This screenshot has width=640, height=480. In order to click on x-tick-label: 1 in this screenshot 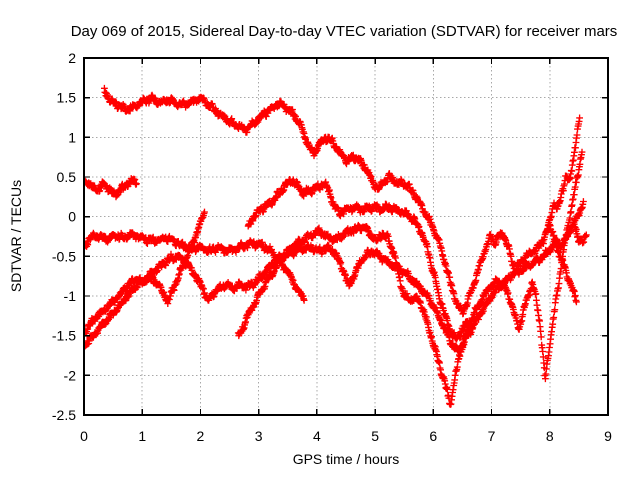, I will do `click(142, 436)`.